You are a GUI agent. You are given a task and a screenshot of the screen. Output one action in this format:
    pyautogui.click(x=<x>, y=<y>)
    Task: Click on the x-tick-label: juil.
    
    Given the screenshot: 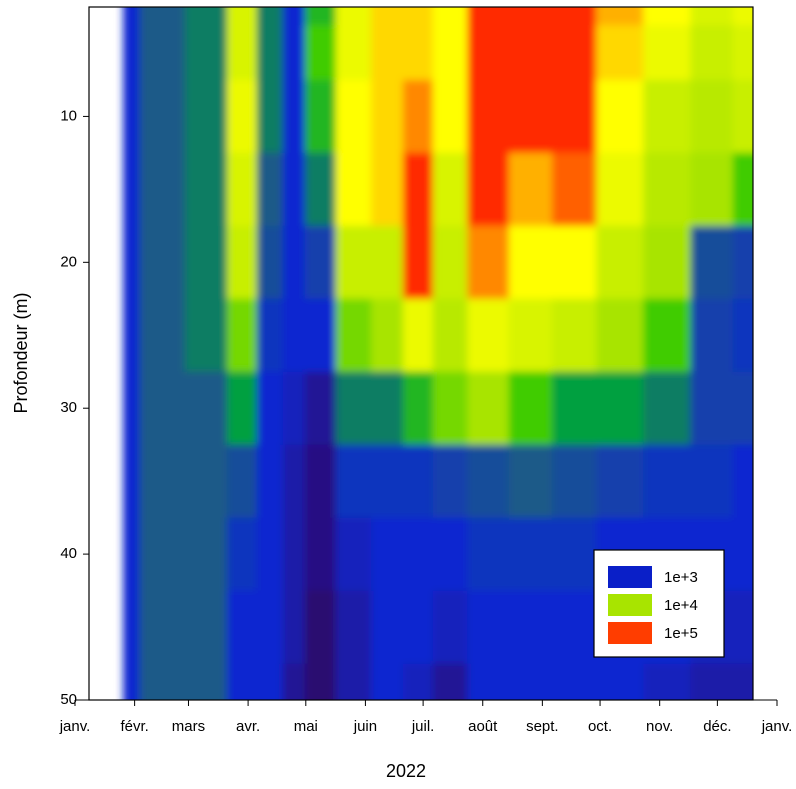 What is the action you would take?
    pyautogui.click(x=423, y=726)
    